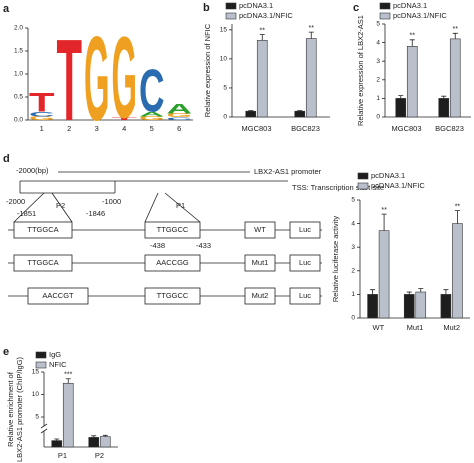 This screenshot has width=474, height=463. I want to click on promoter-label: LBX2-AS1 promoter, so click(288, 171).